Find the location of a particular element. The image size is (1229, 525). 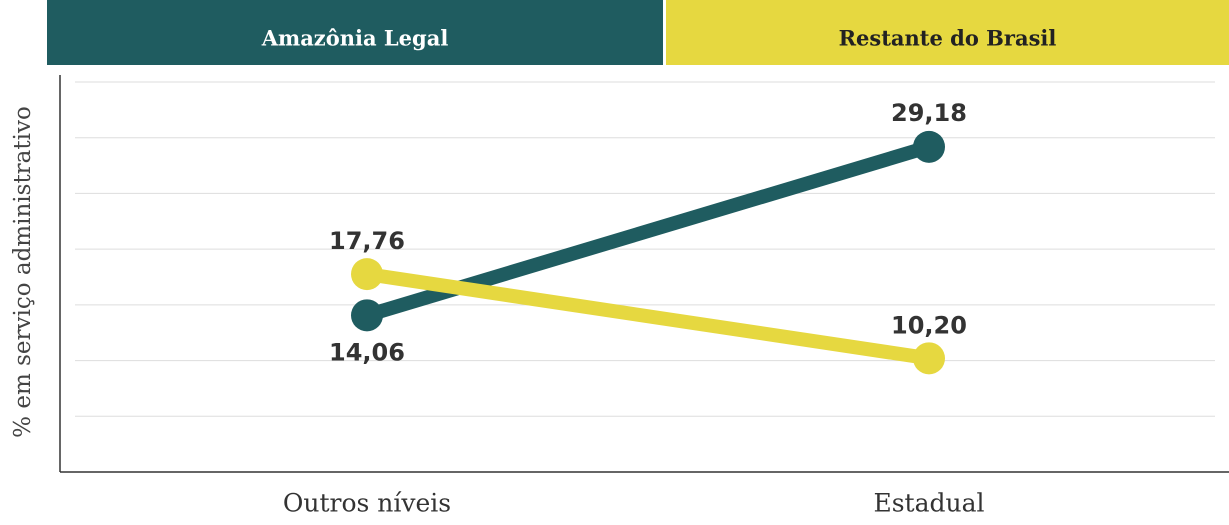

line is located at coordinates (648, 316).